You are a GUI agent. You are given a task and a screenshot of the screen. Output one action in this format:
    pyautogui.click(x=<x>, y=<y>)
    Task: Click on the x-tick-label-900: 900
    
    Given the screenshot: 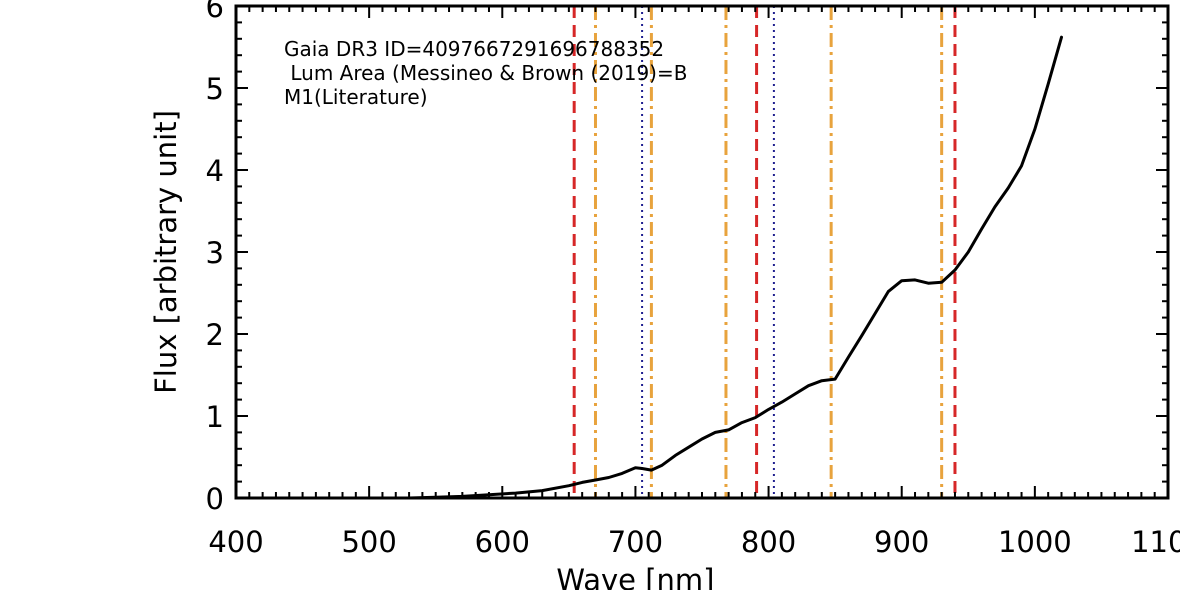 What is the action you would take?
    pyautogui.click(x=901, y=542)
    